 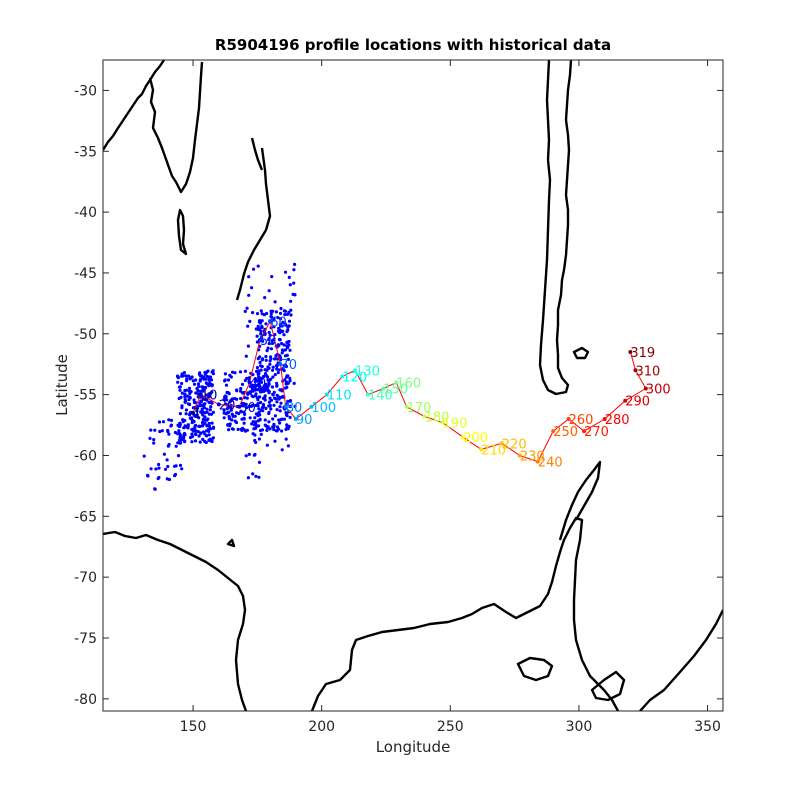 I want to click on profile-label: 100, so click(x=323, y=408).